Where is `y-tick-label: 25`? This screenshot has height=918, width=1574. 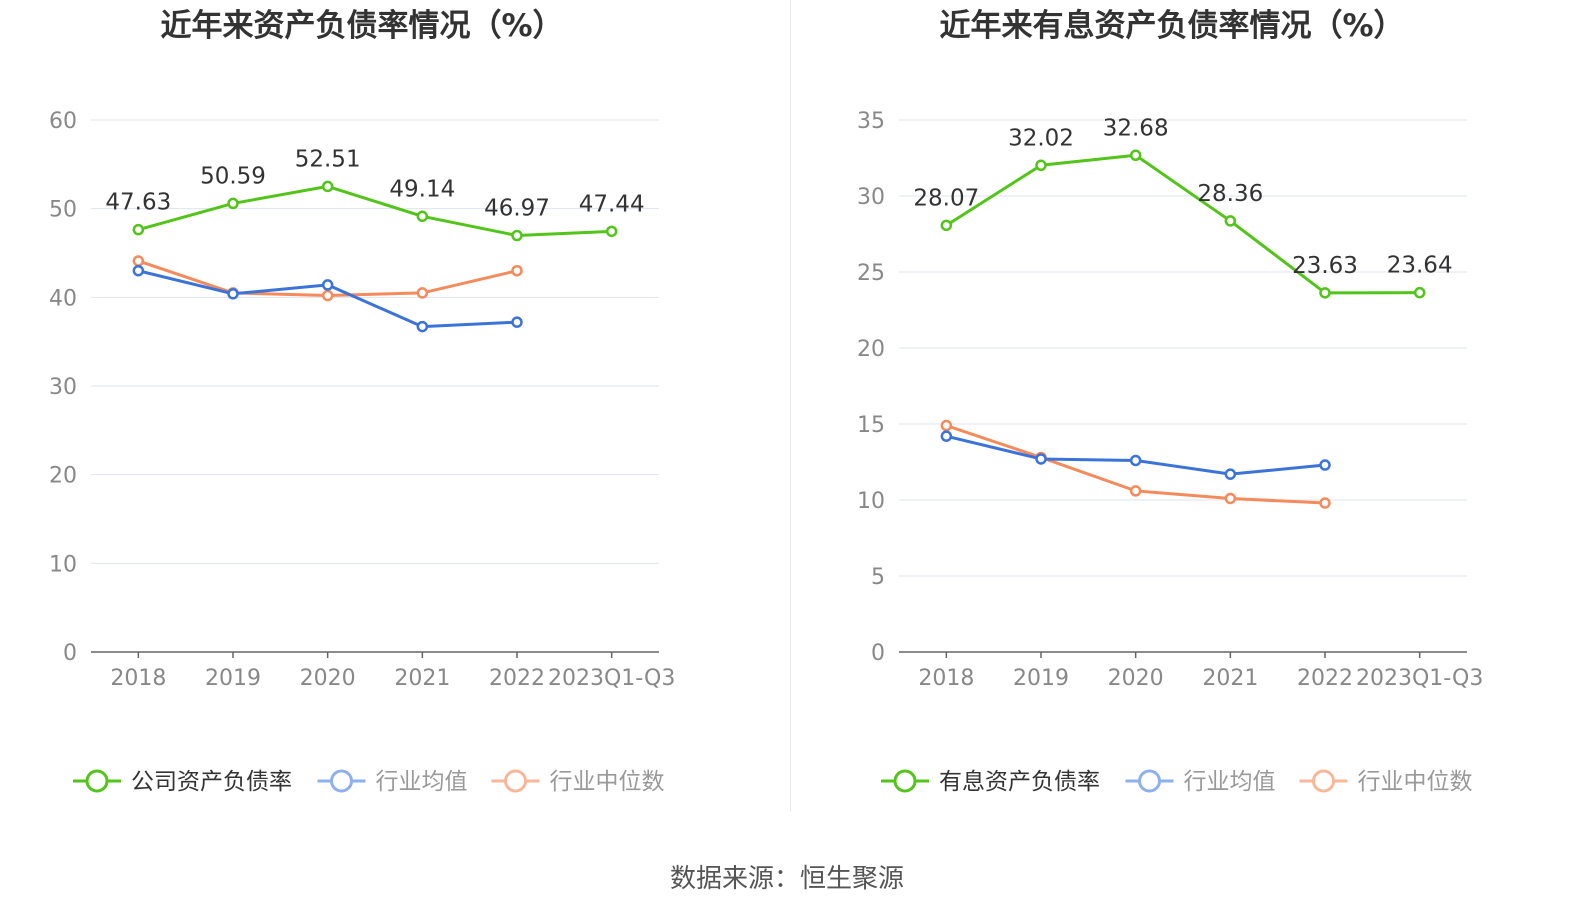 y-tick-label: 25 is located at coordinates (871, 273).